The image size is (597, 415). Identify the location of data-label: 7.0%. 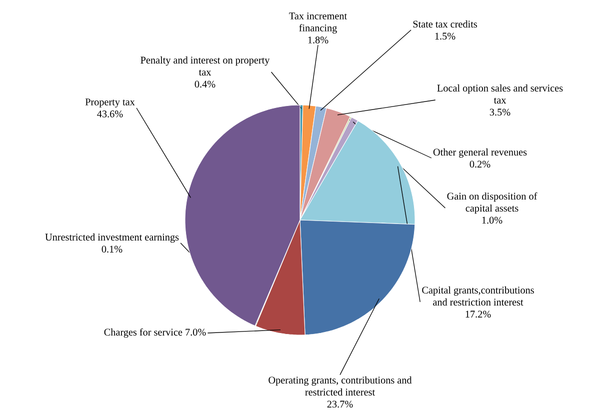
(196, 332).